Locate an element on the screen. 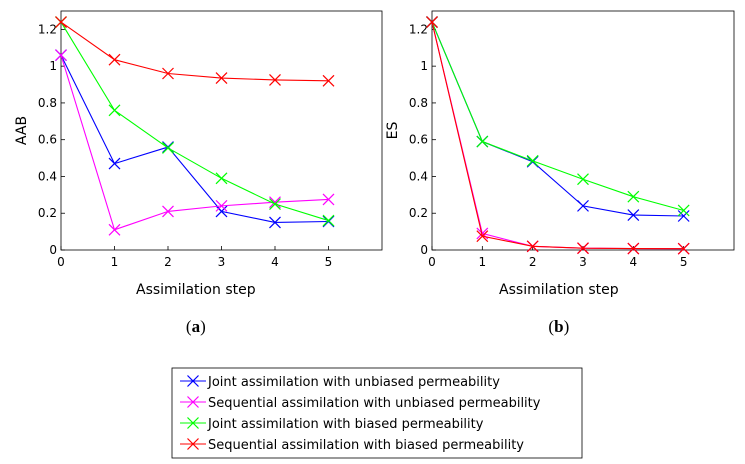 This screenshot has height=464, width=745. y-axis-label: AAB is located at coordinates (22, 130).